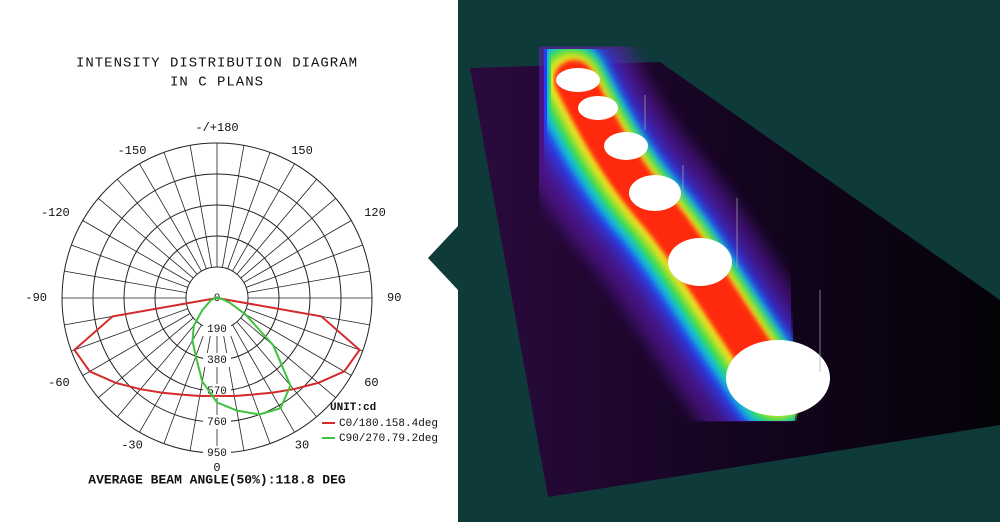 The width and height of the screenshot is (1000, 522). I want to click on angle-tick-label: 0, so click(216, 468).